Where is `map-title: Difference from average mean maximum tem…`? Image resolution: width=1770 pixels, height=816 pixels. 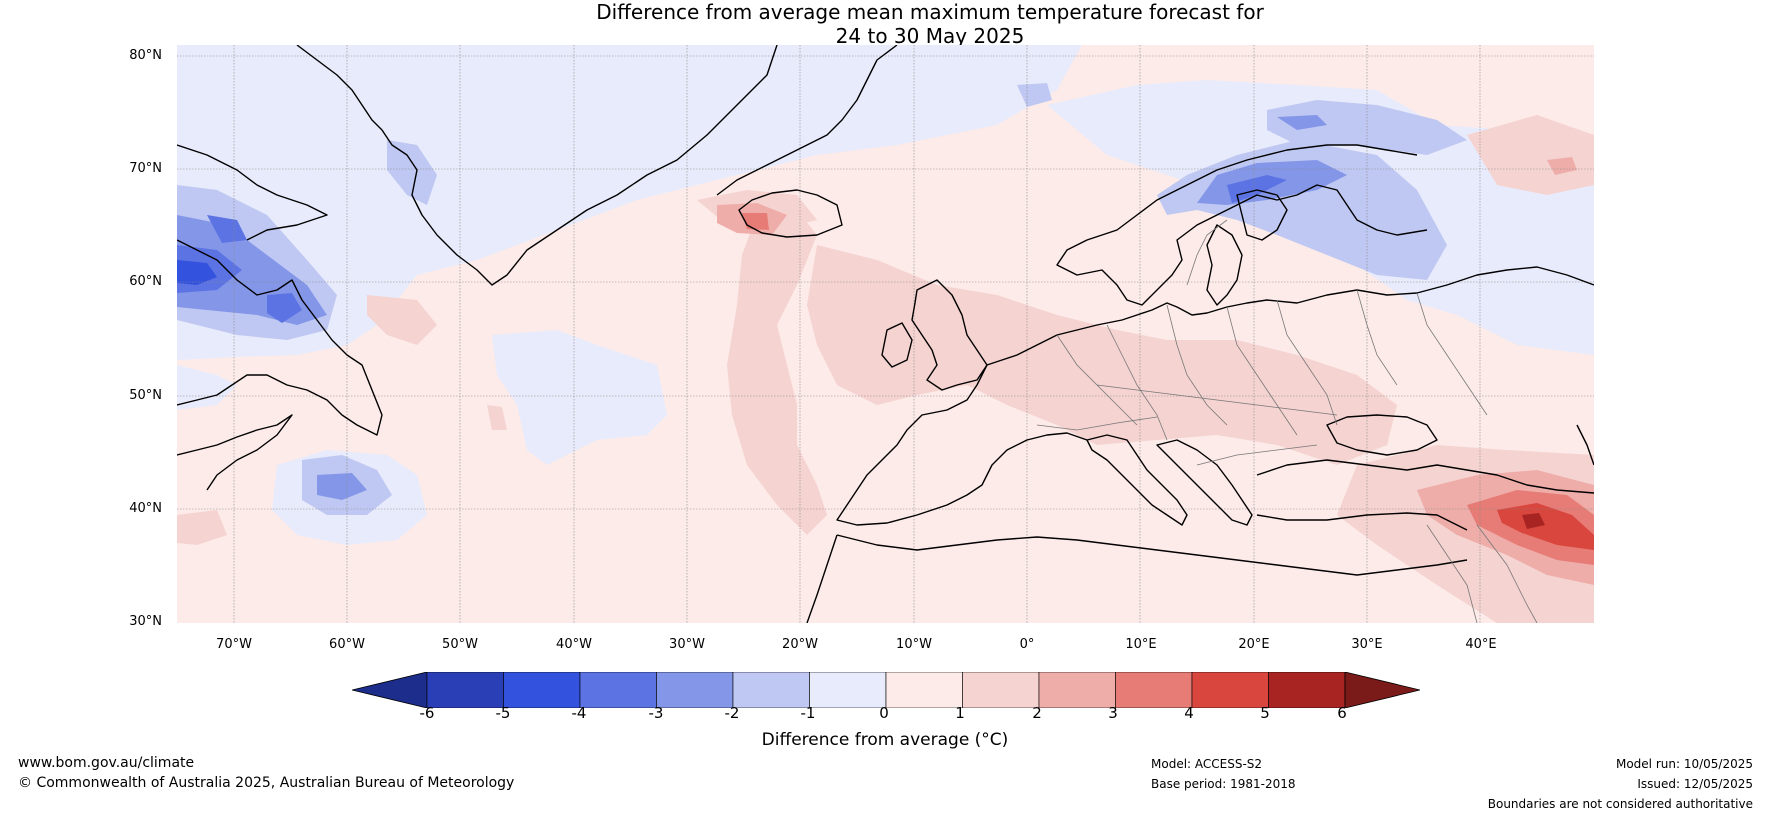 map-title: Difference from average mean maximum tem… is located at coordinates (885, 24).